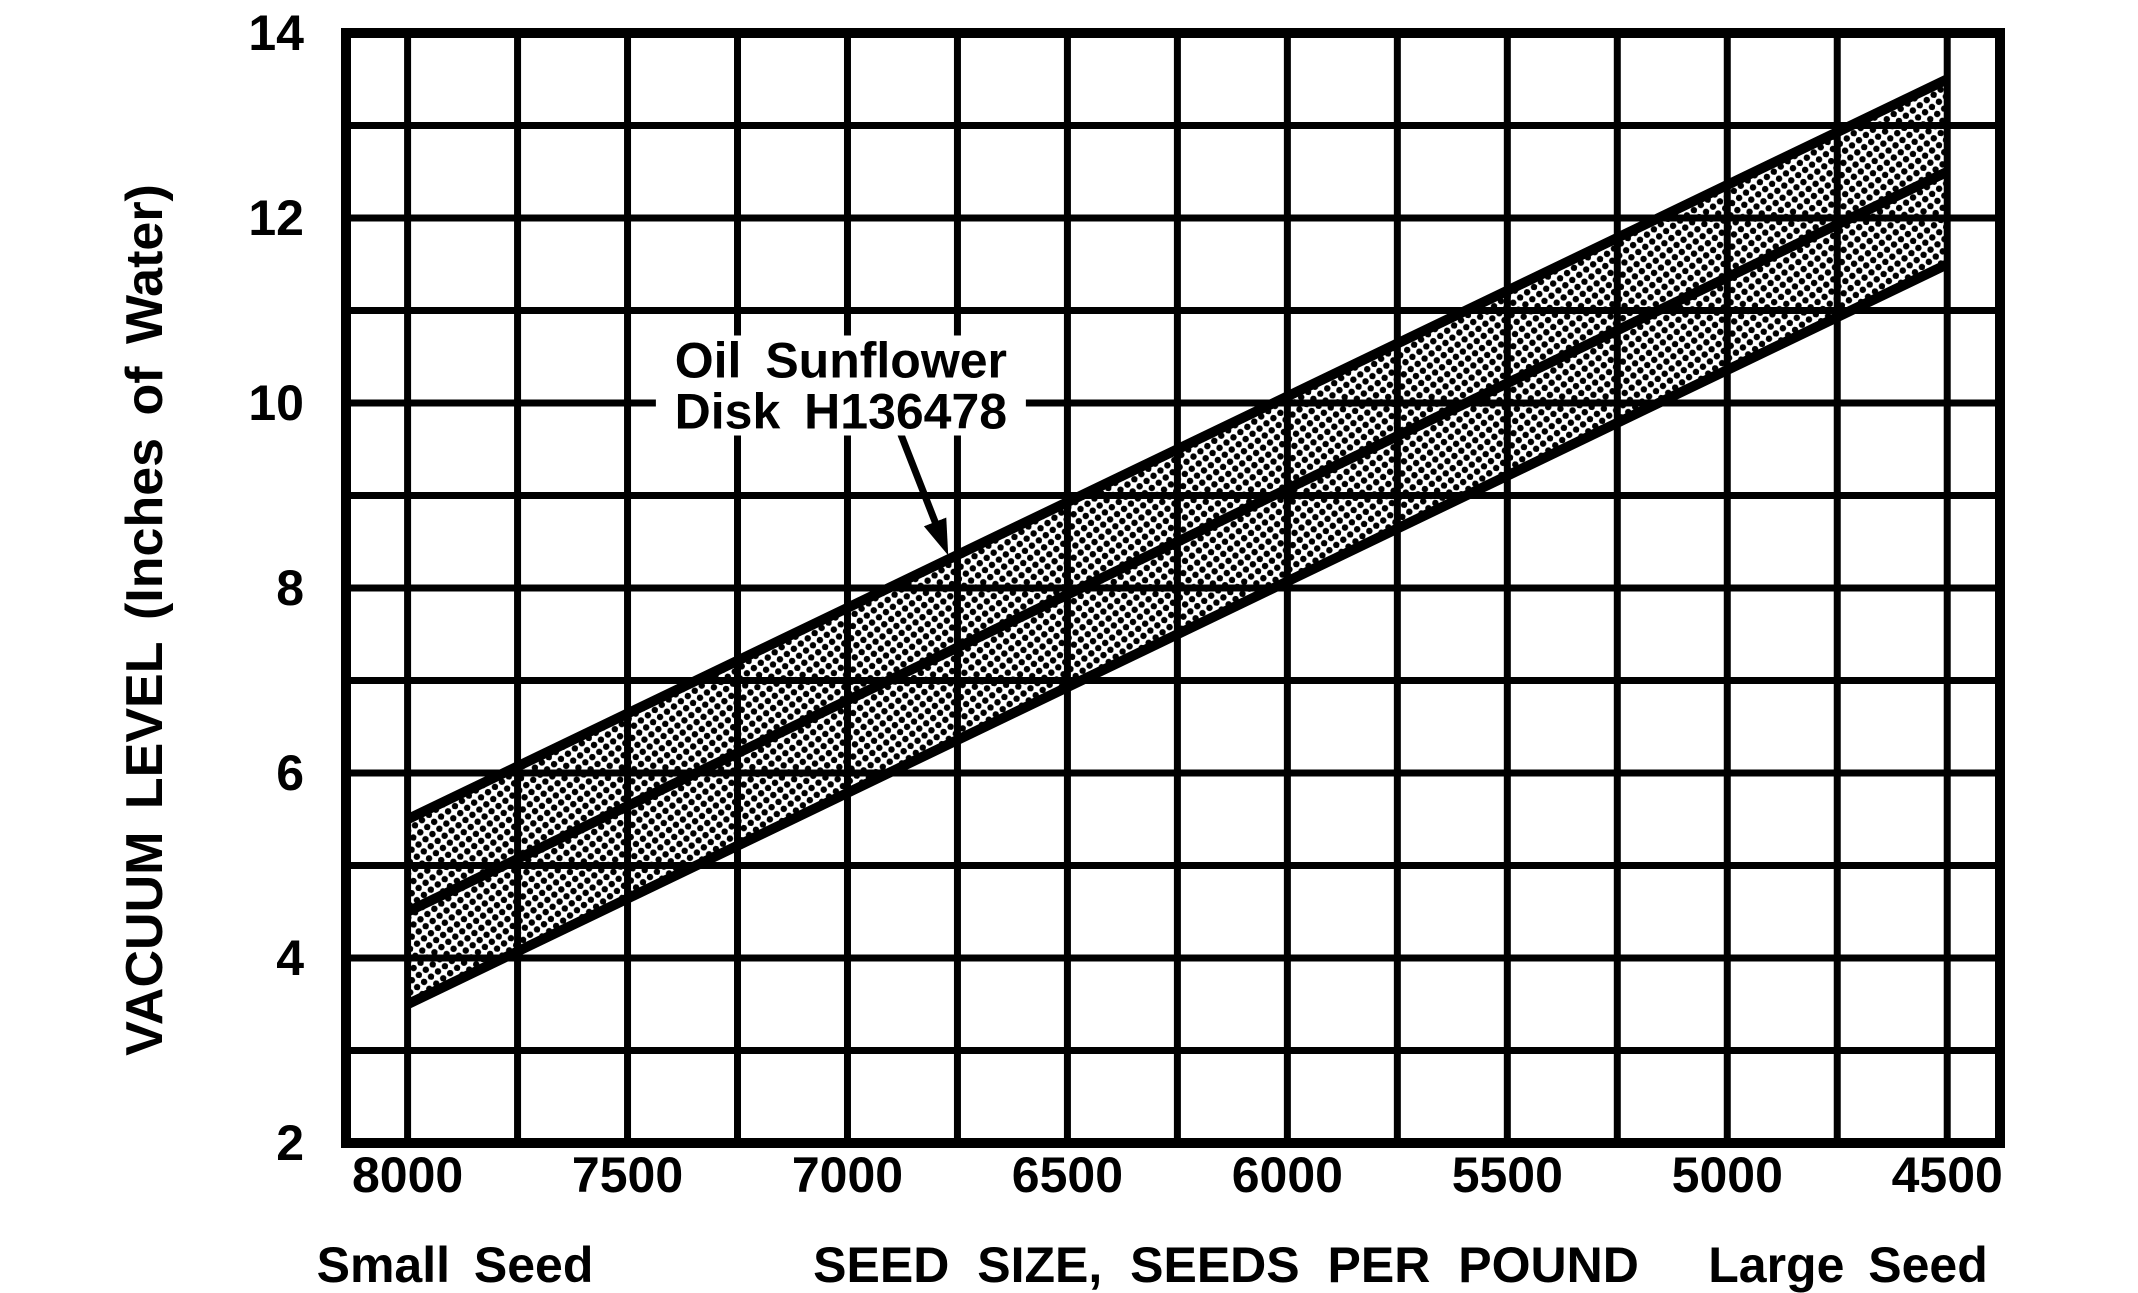  I want to click on y-tick-label: 12, so click(276, 218).